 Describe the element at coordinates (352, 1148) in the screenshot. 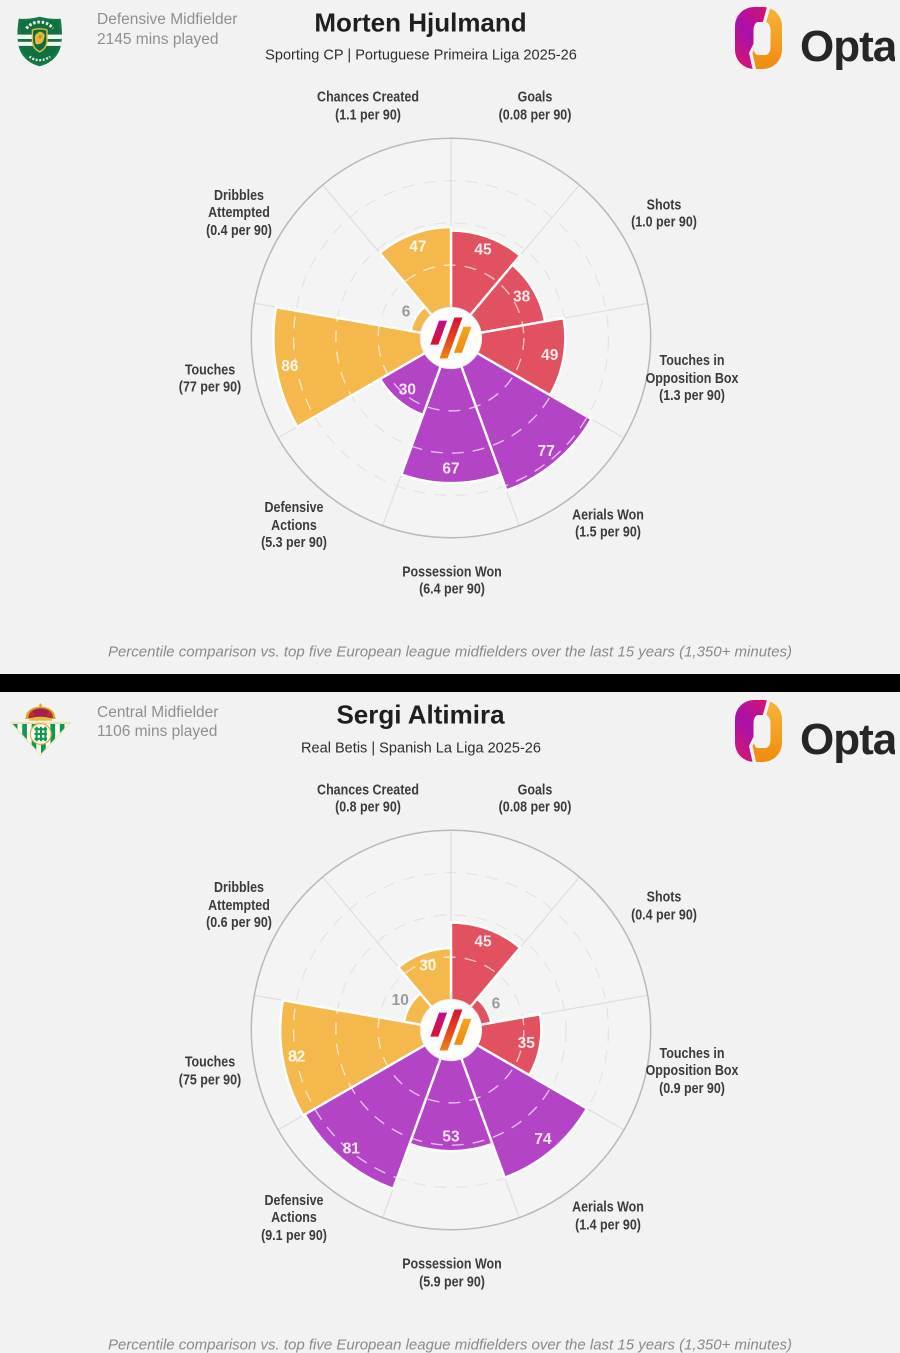

I see `svg-text: 81` at that location.